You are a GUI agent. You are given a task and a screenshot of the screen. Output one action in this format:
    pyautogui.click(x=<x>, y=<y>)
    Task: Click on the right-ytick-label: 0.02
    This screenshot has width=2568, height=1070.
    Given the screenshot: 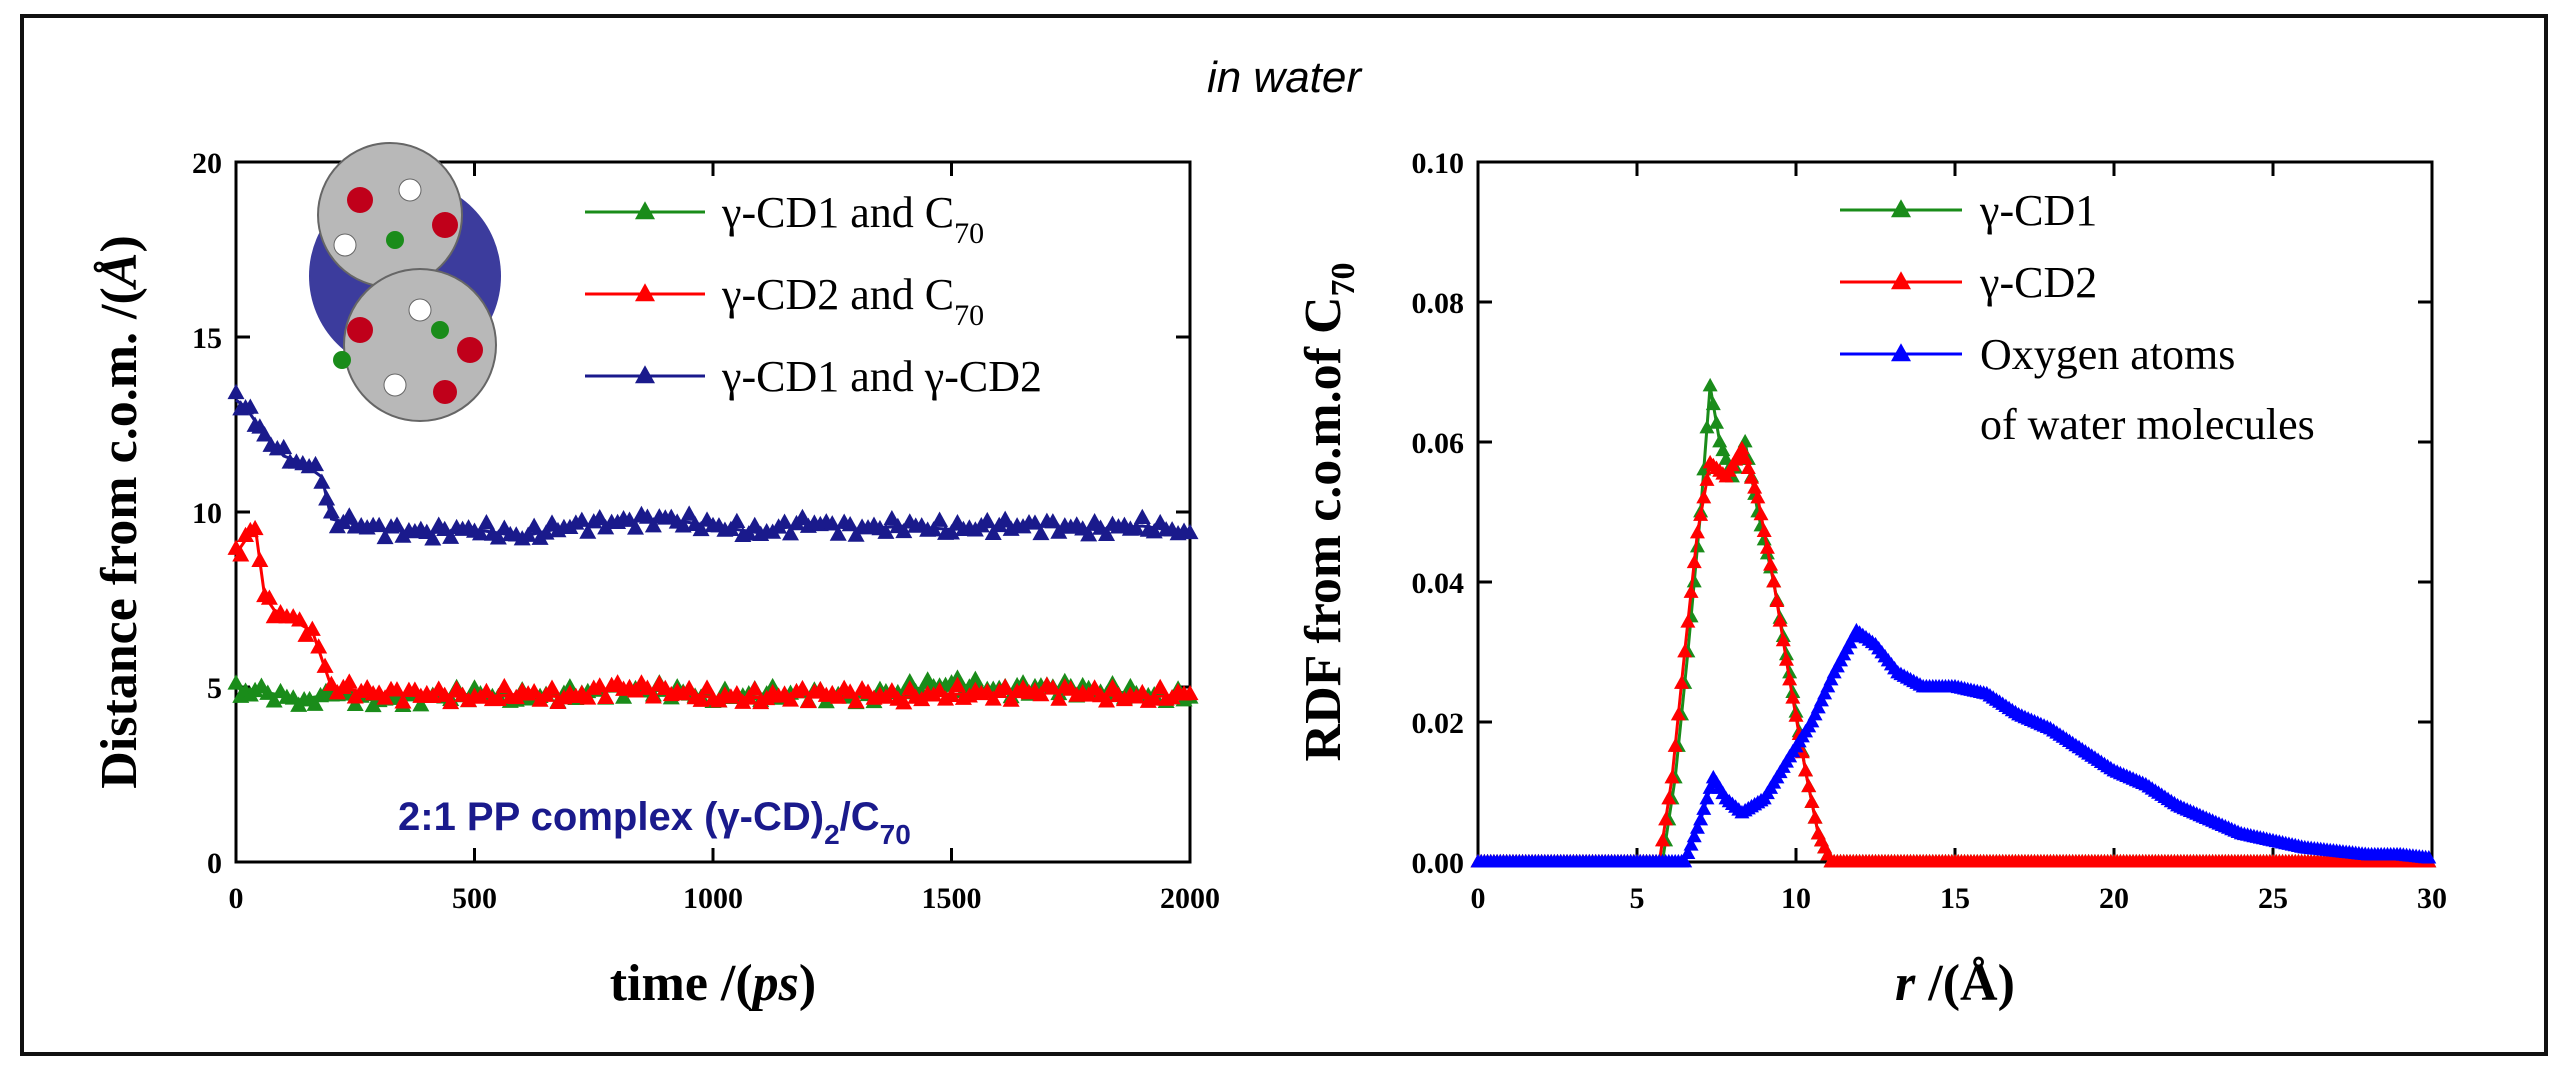 What is the action you would take?
    pyautogui.click(x=1438, y=723)
    